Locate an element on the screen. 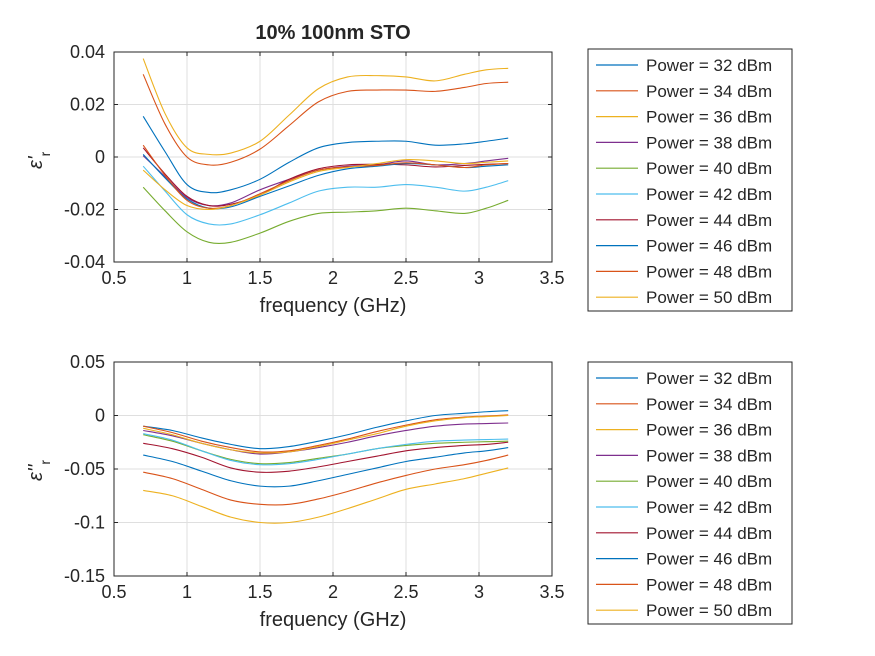 The image size is (875, 656). y-axis-label-main: ε'' is located at coordinates (36, 472).